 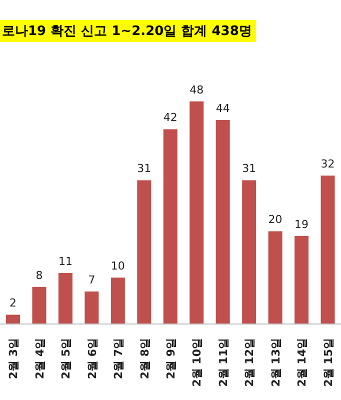 What do you see at coordinates (92, 280) in the screenshot?
I see `data-label: 7` at bounding box center [92, 280].